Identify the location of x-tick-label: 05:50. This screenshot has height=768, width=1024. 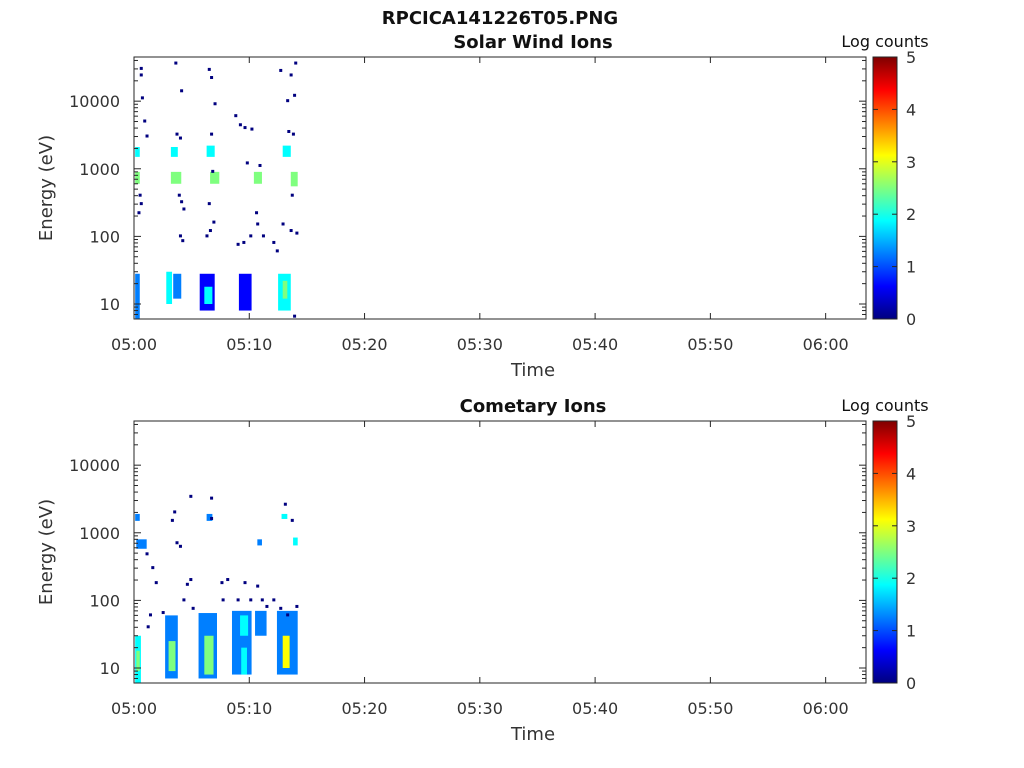
(710, 344).